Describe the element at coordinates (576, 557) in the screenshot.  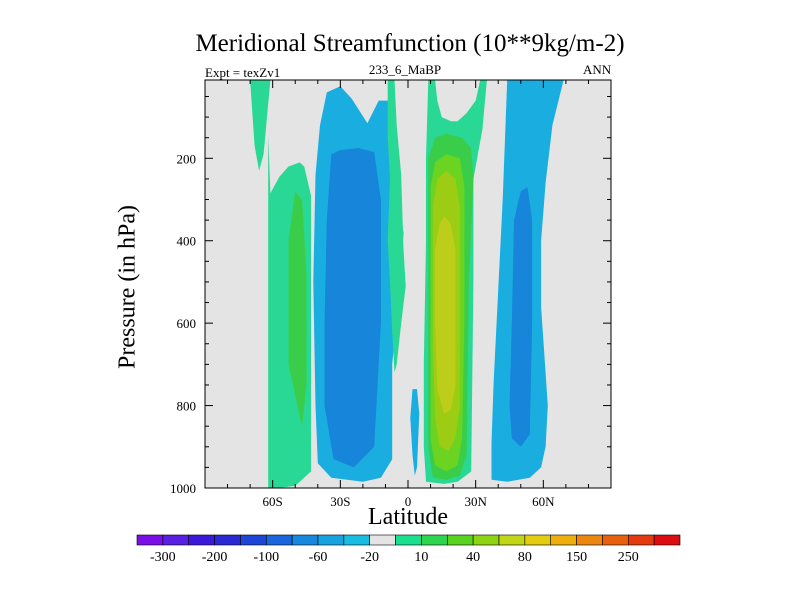
I see `colorbar-label: 150` at that location.